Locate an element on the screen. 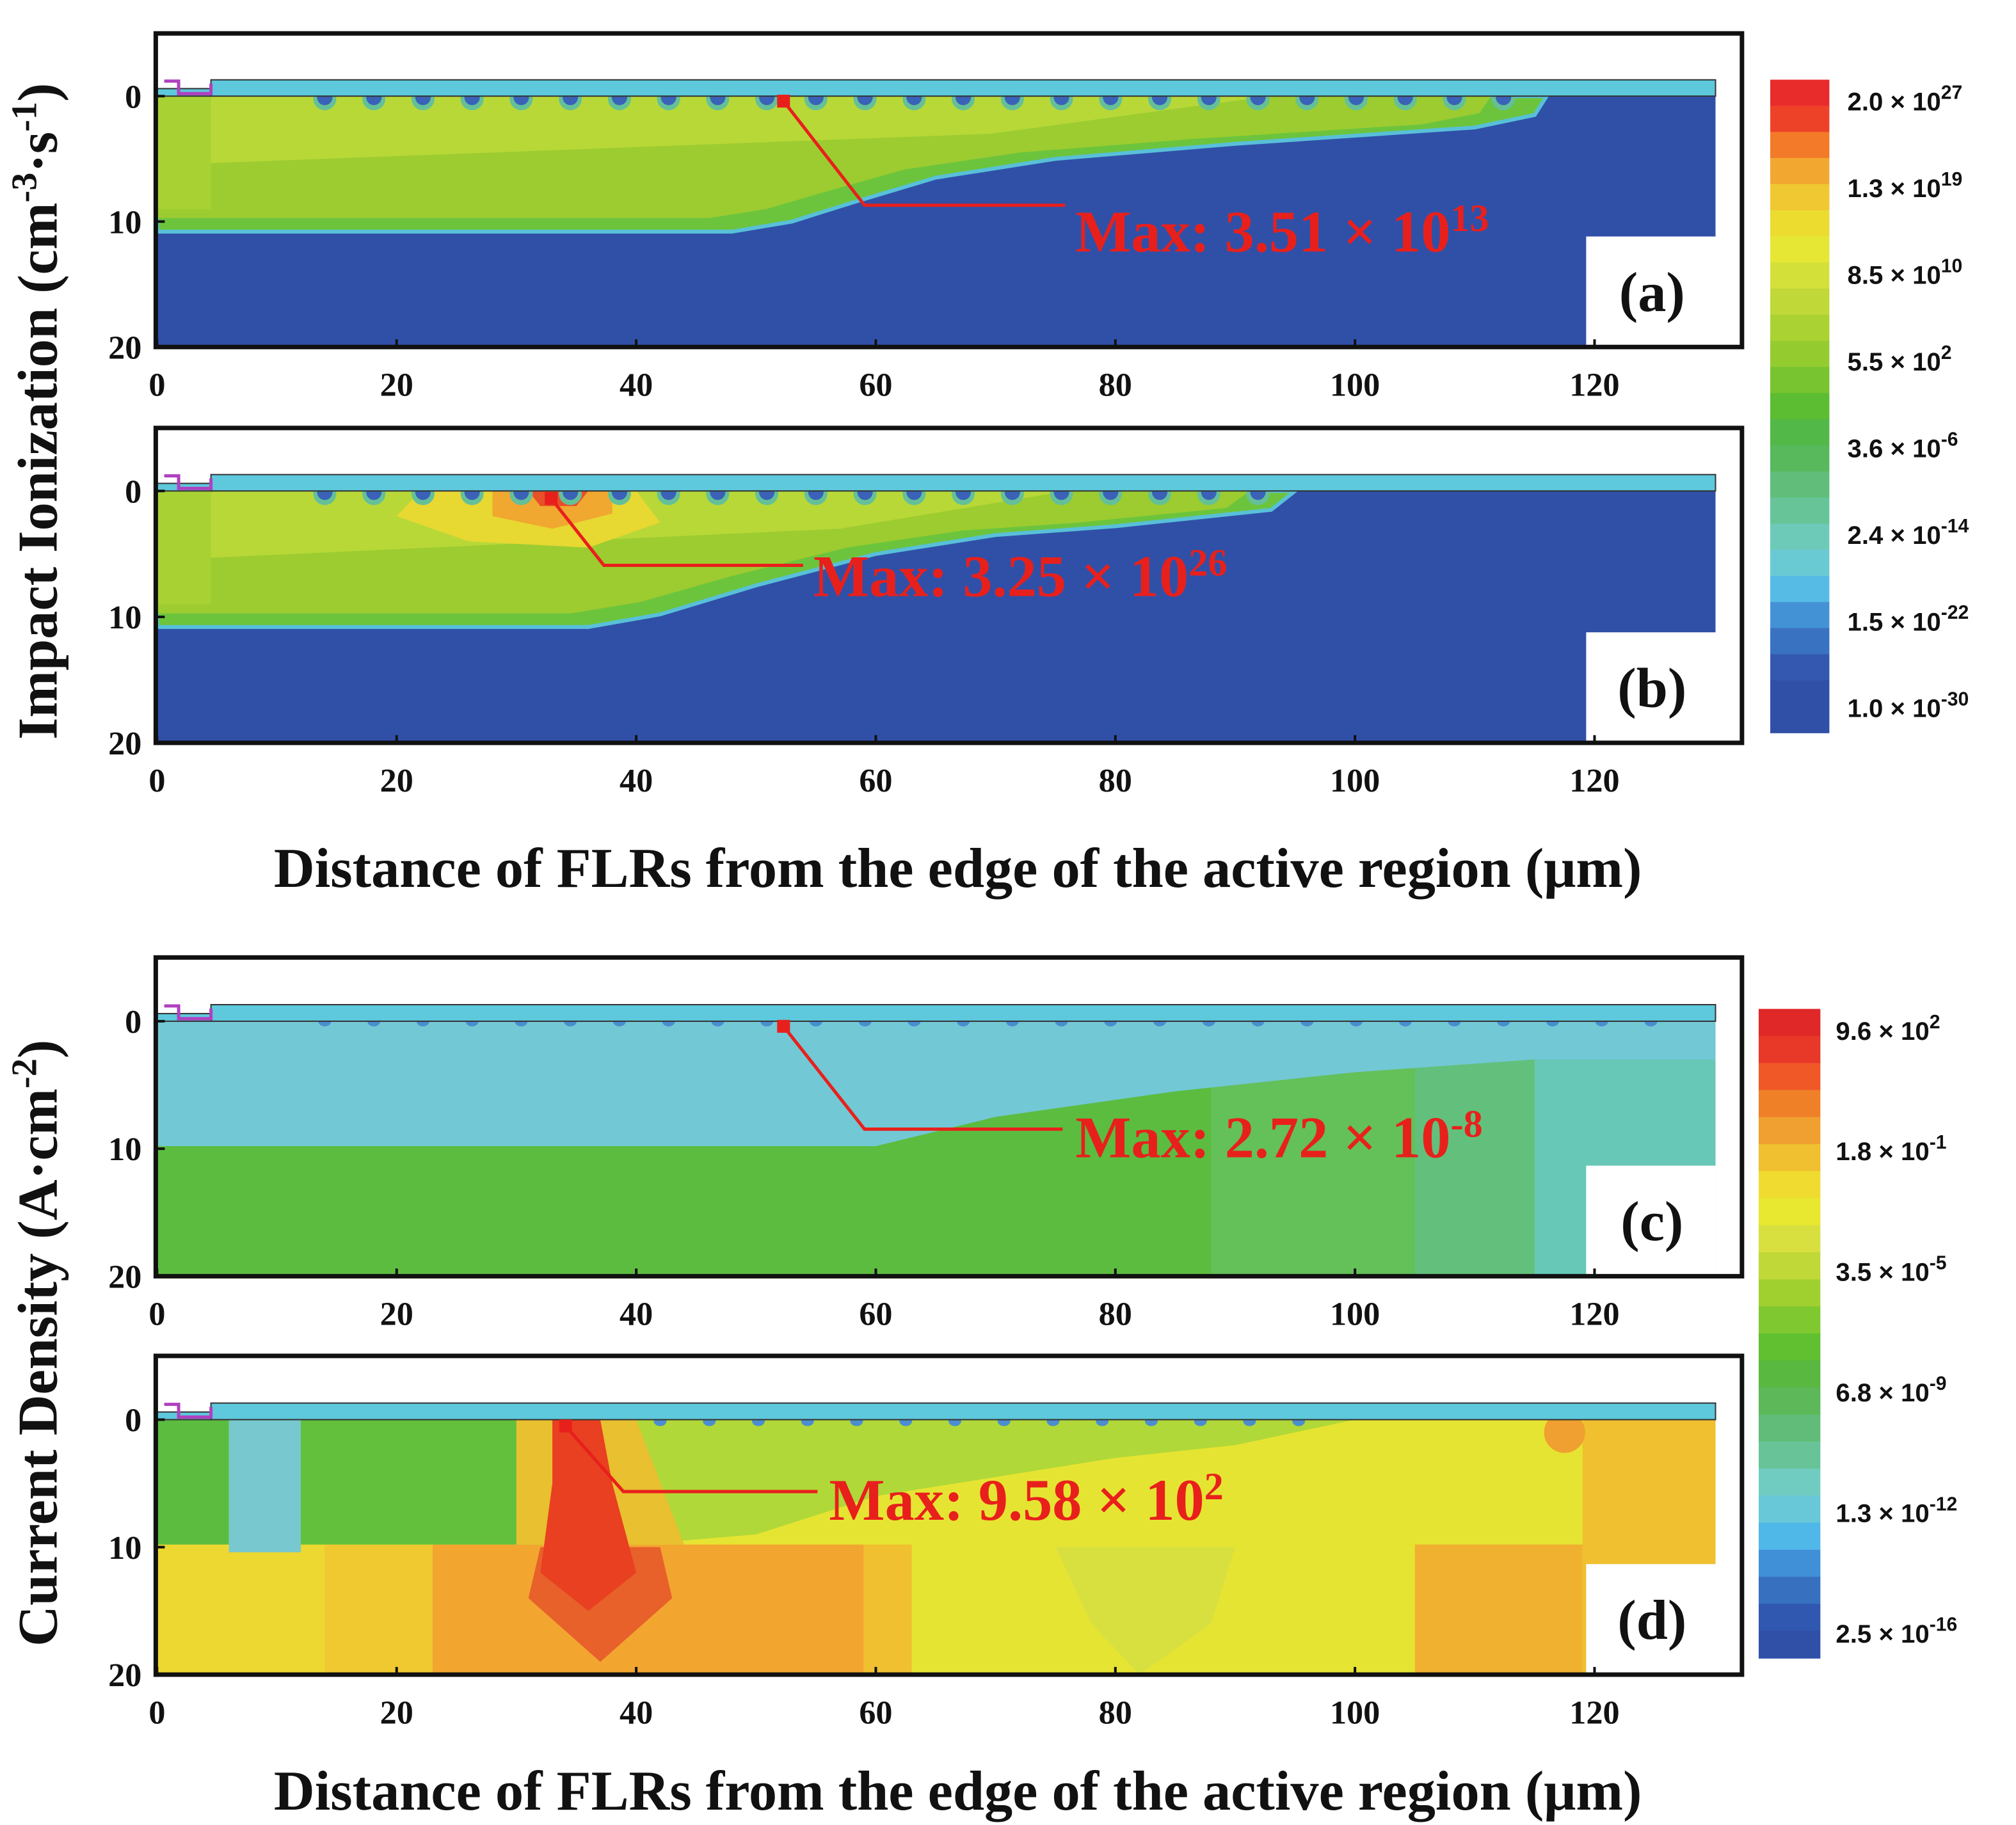 This screenshot has height=1825, width=2016. max-annotation: Max: 9.58 × 102 is located at coordinates (1026, 1499).